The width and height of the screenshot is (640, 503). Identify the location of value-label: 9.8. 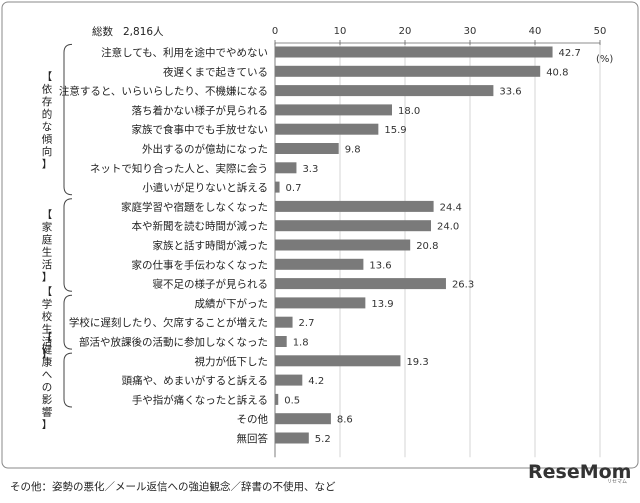
(353, 150).